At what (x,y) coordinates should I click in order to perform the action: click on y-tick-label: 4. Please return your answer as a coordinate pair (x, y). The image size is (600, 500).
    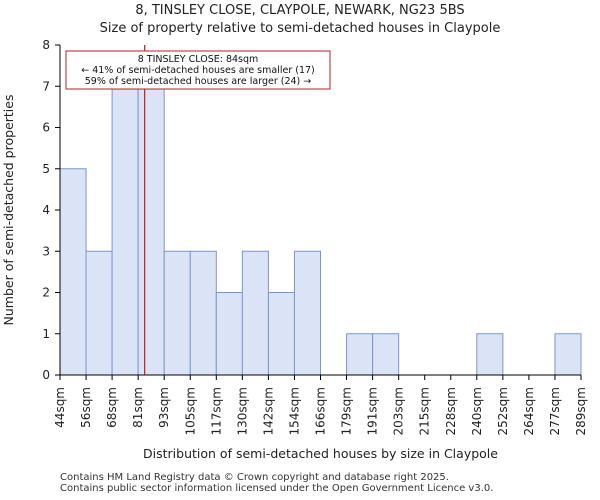
    Looking at the image, I should click on (46, 210).